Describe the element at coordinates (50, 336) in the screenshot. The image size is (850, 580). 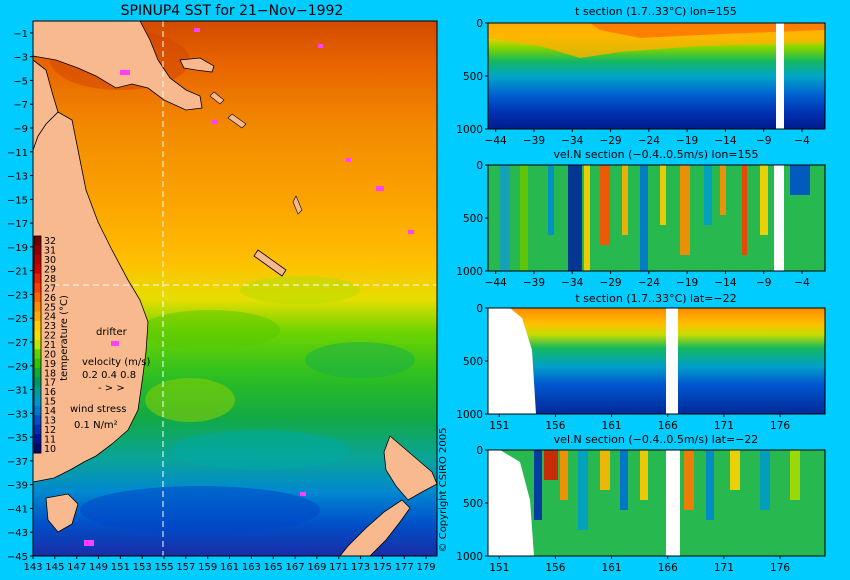
I see `colorbar-tick-label: 22` at that location.